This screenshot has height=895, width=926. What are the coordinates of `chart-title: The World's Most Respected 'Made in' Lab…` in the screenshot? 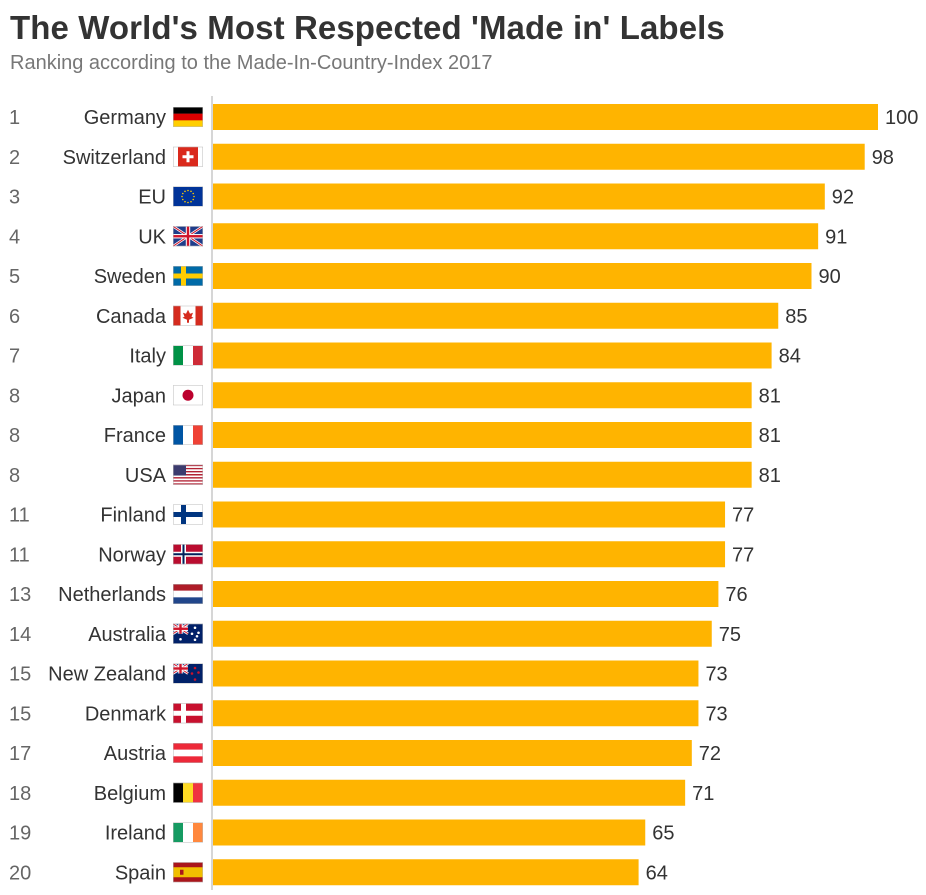 It's located at (367, 27).